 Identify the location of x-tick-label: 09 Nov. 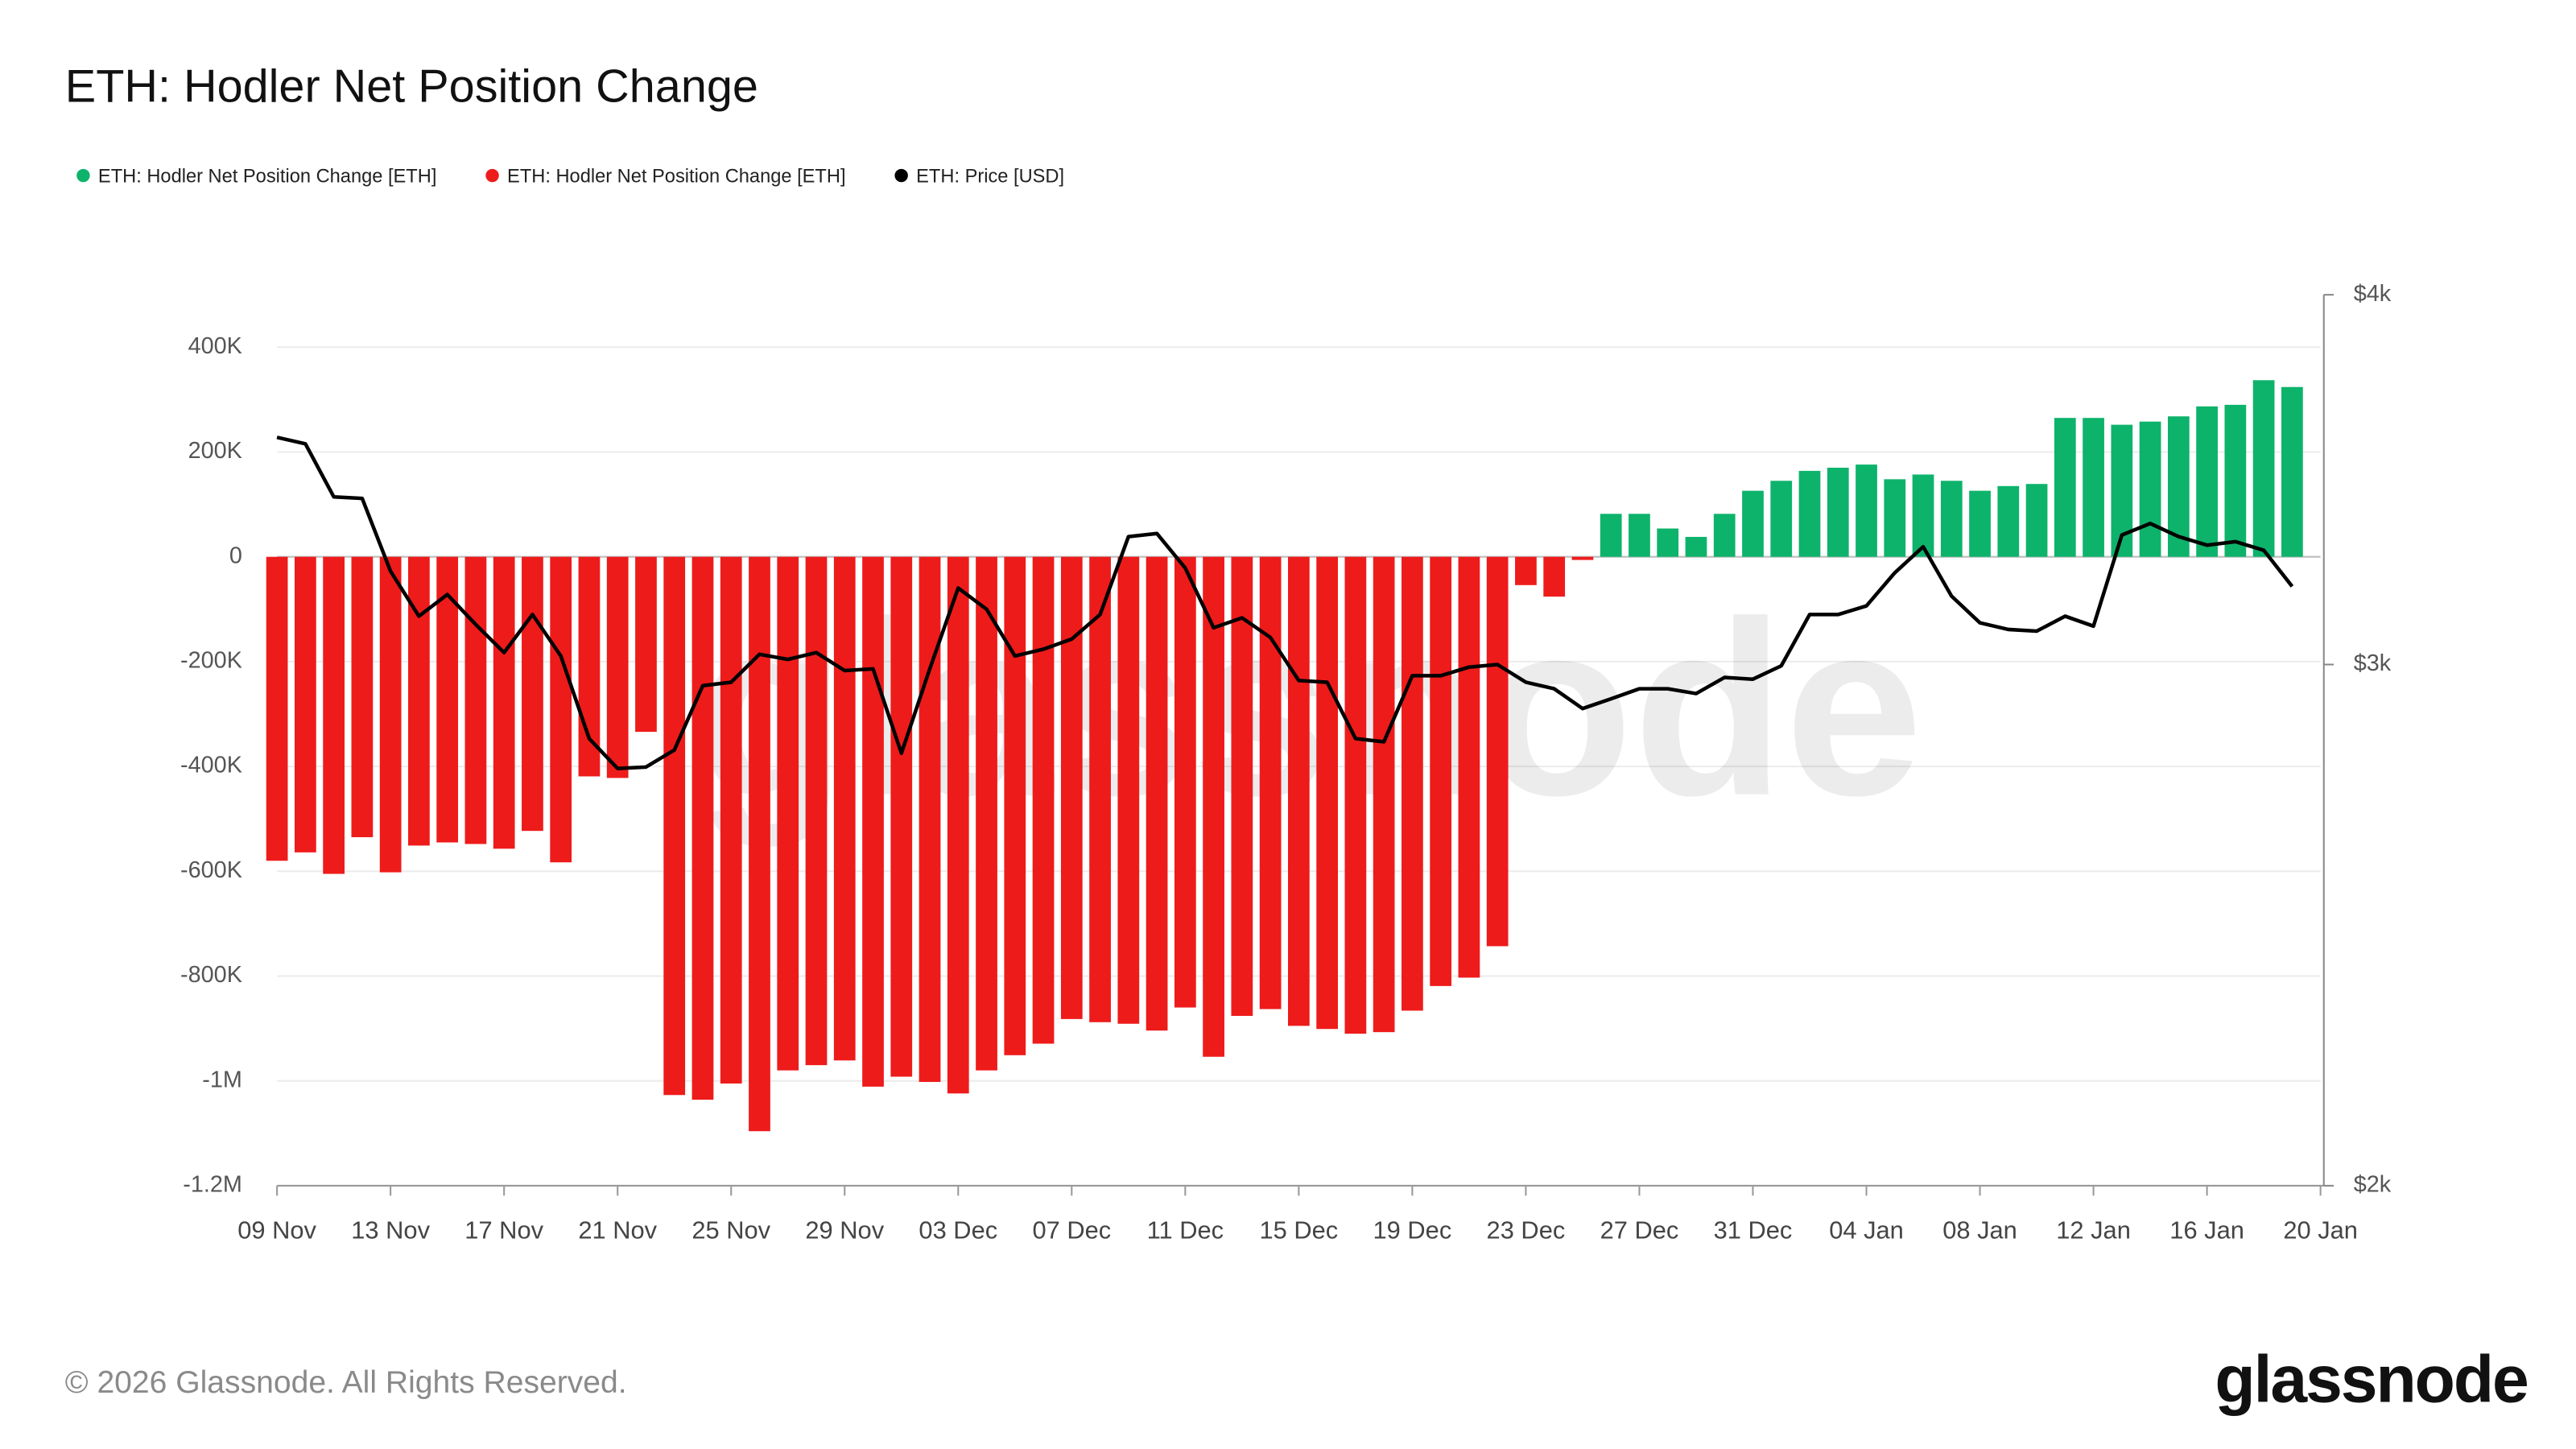
(276, 1230).